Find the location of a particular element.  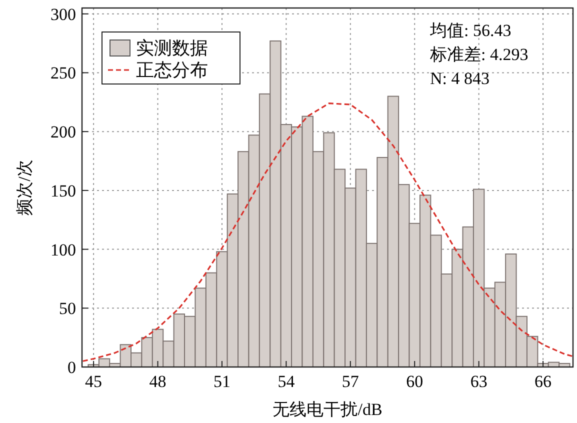

legend-label: 正态分布 is located at coordinates (172, 70).